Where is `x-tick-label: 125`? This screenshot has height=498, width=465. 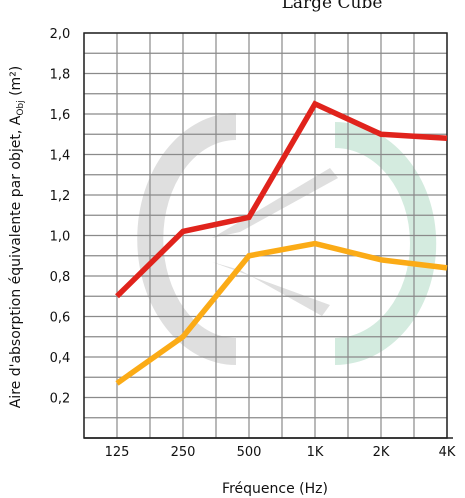
x-tick-label: 125 is located at coordinates (117, 452).